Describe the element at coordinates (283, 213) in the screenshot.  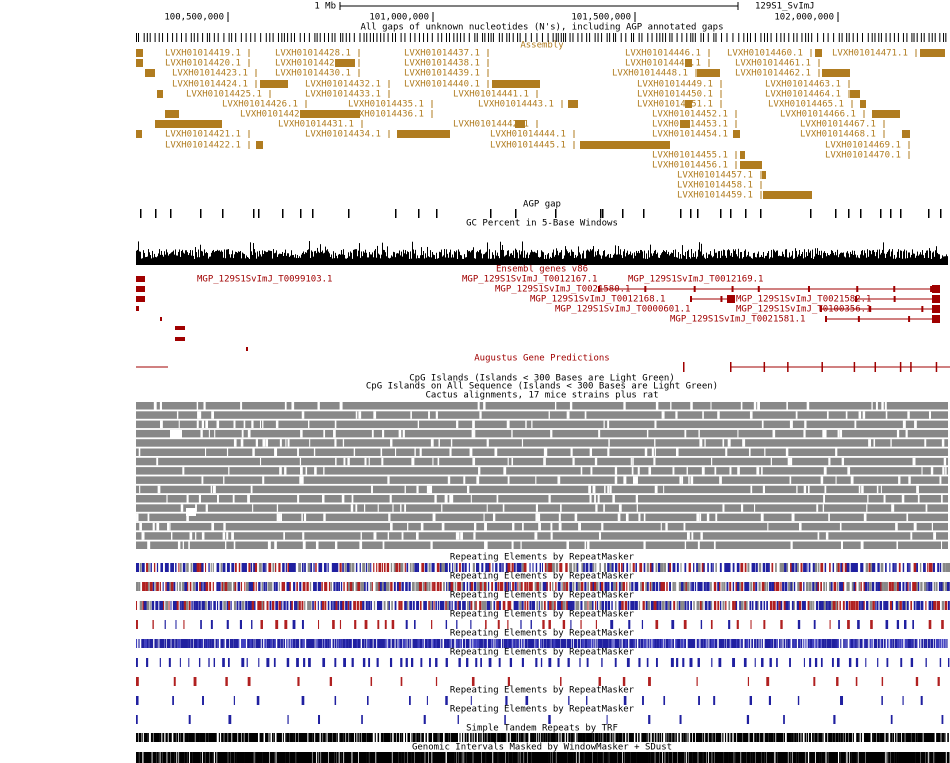
I see `agp-gap-mark` at that location.